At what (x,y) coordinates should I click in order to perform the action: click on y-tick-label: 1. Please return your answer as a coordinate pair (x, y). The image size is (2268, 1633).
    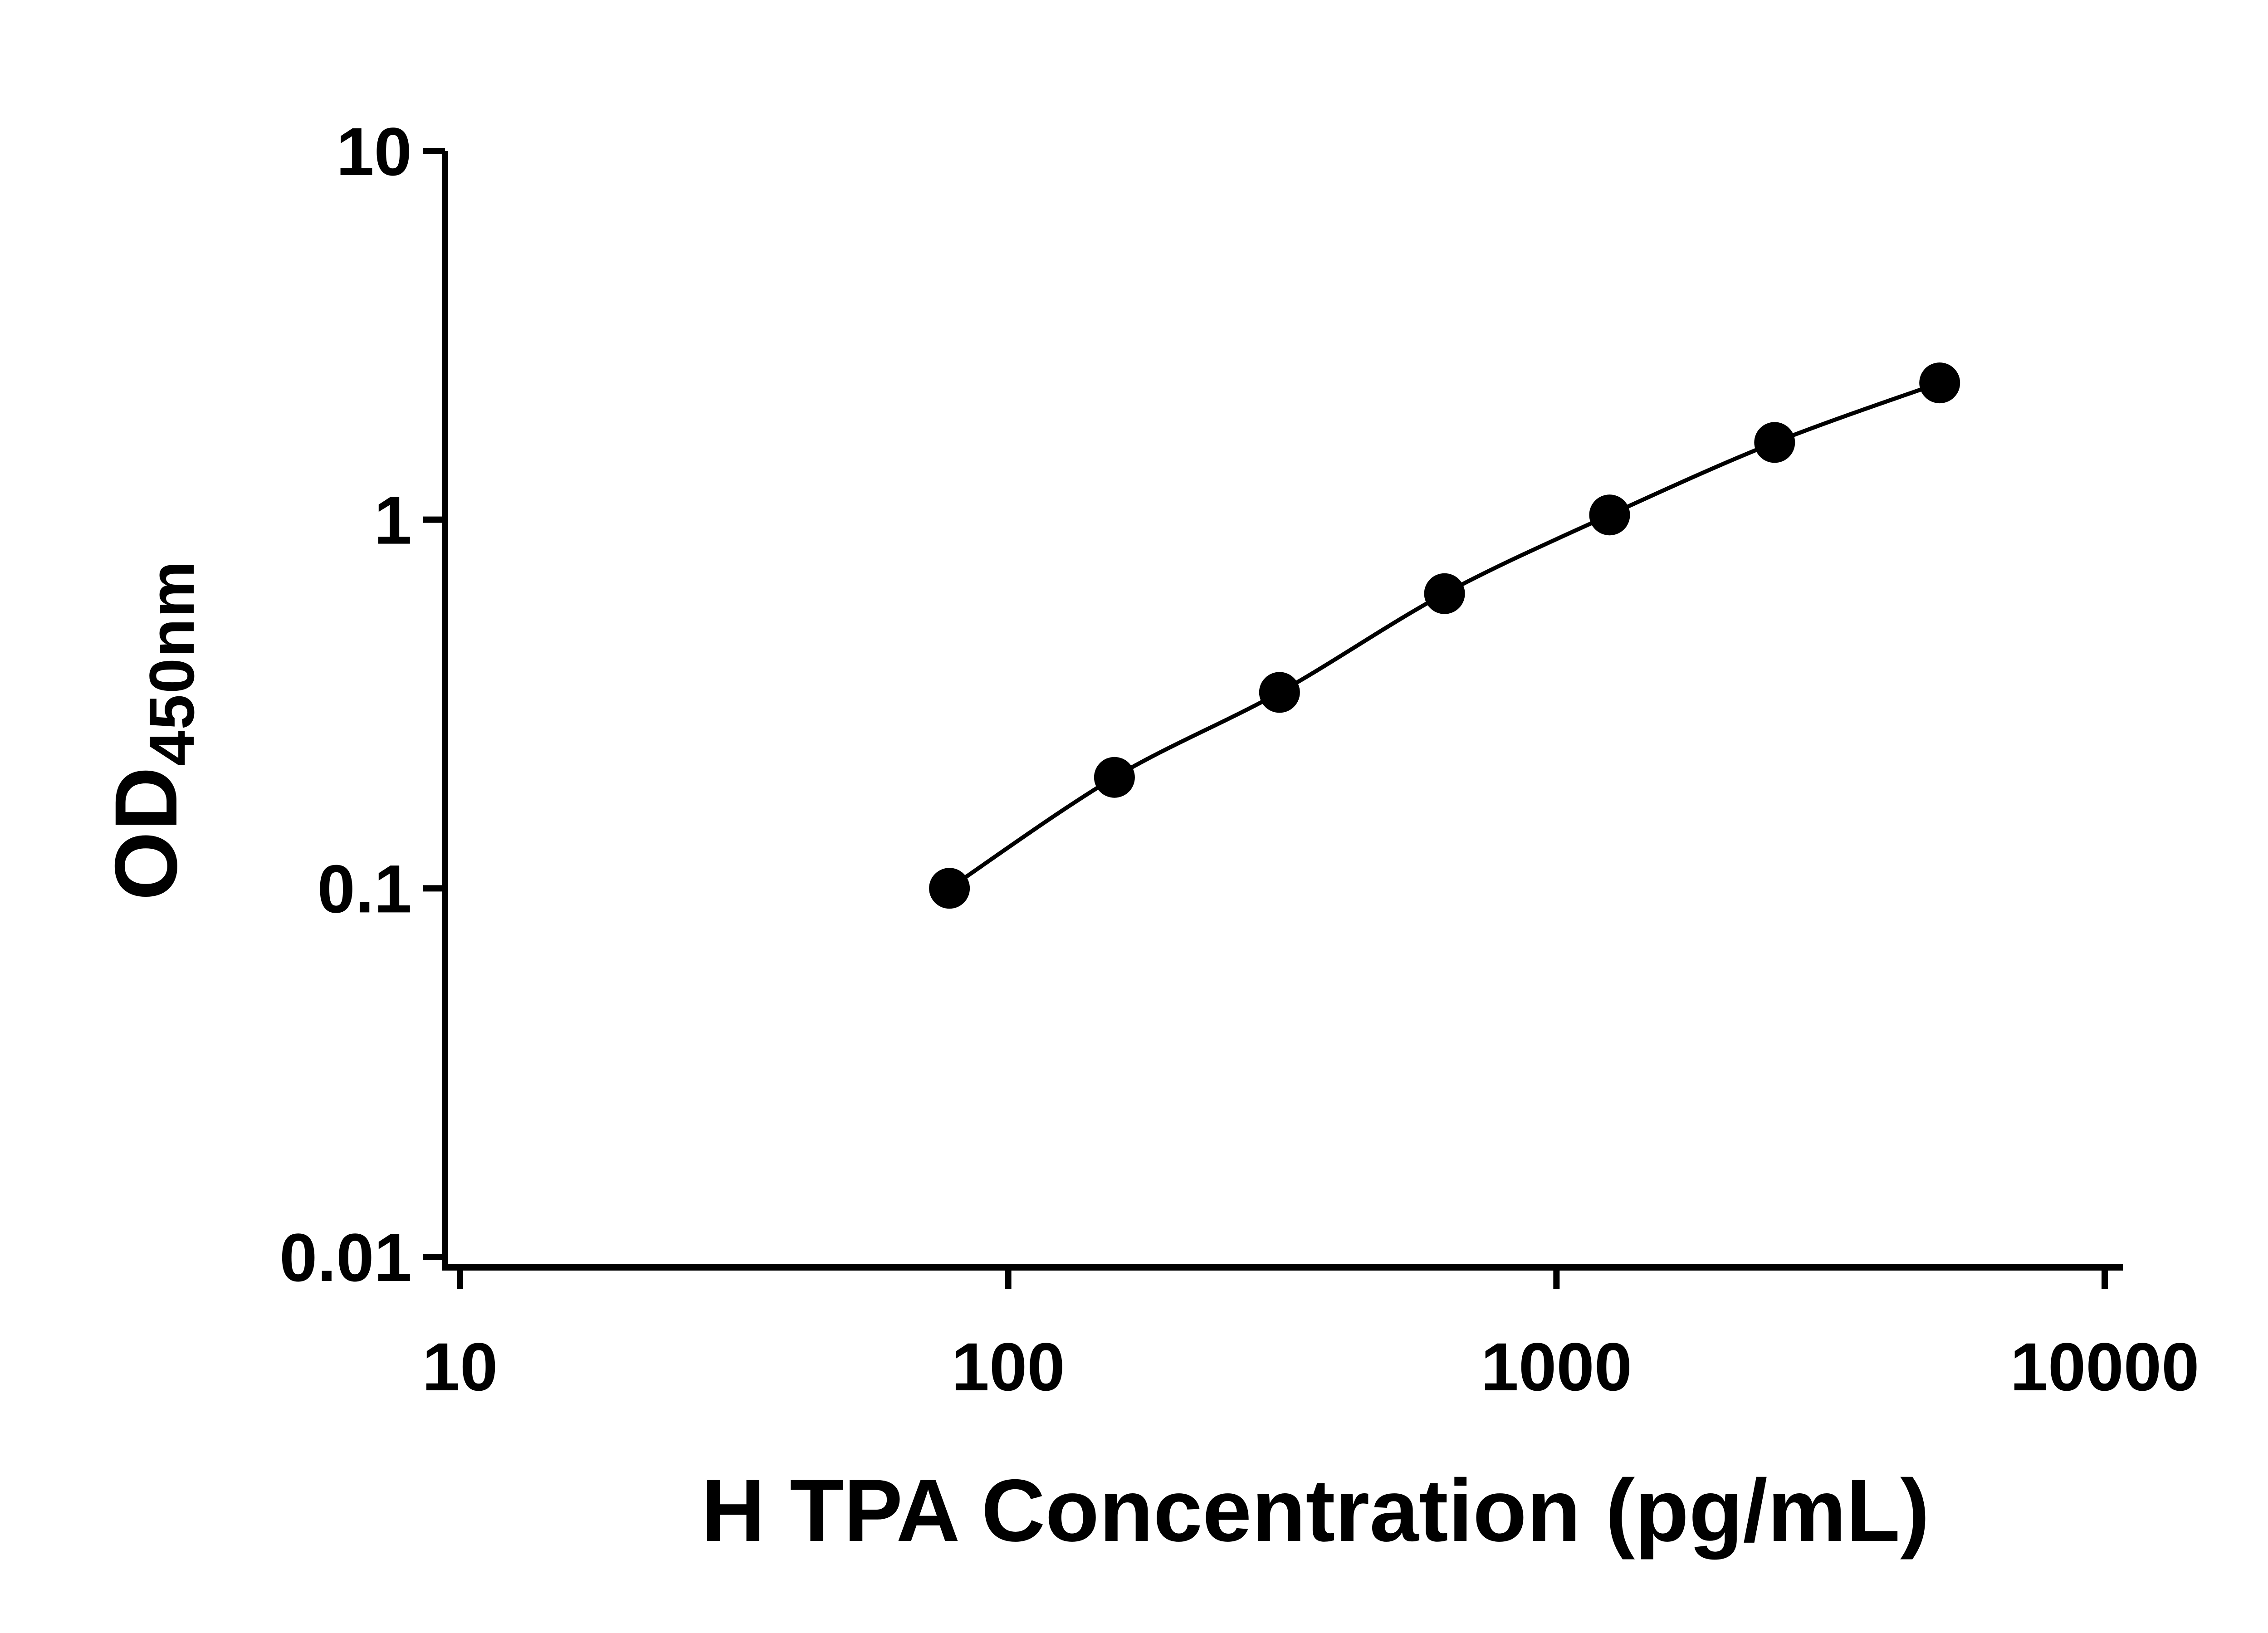
    Looking at the image, I should click on (393, 520).